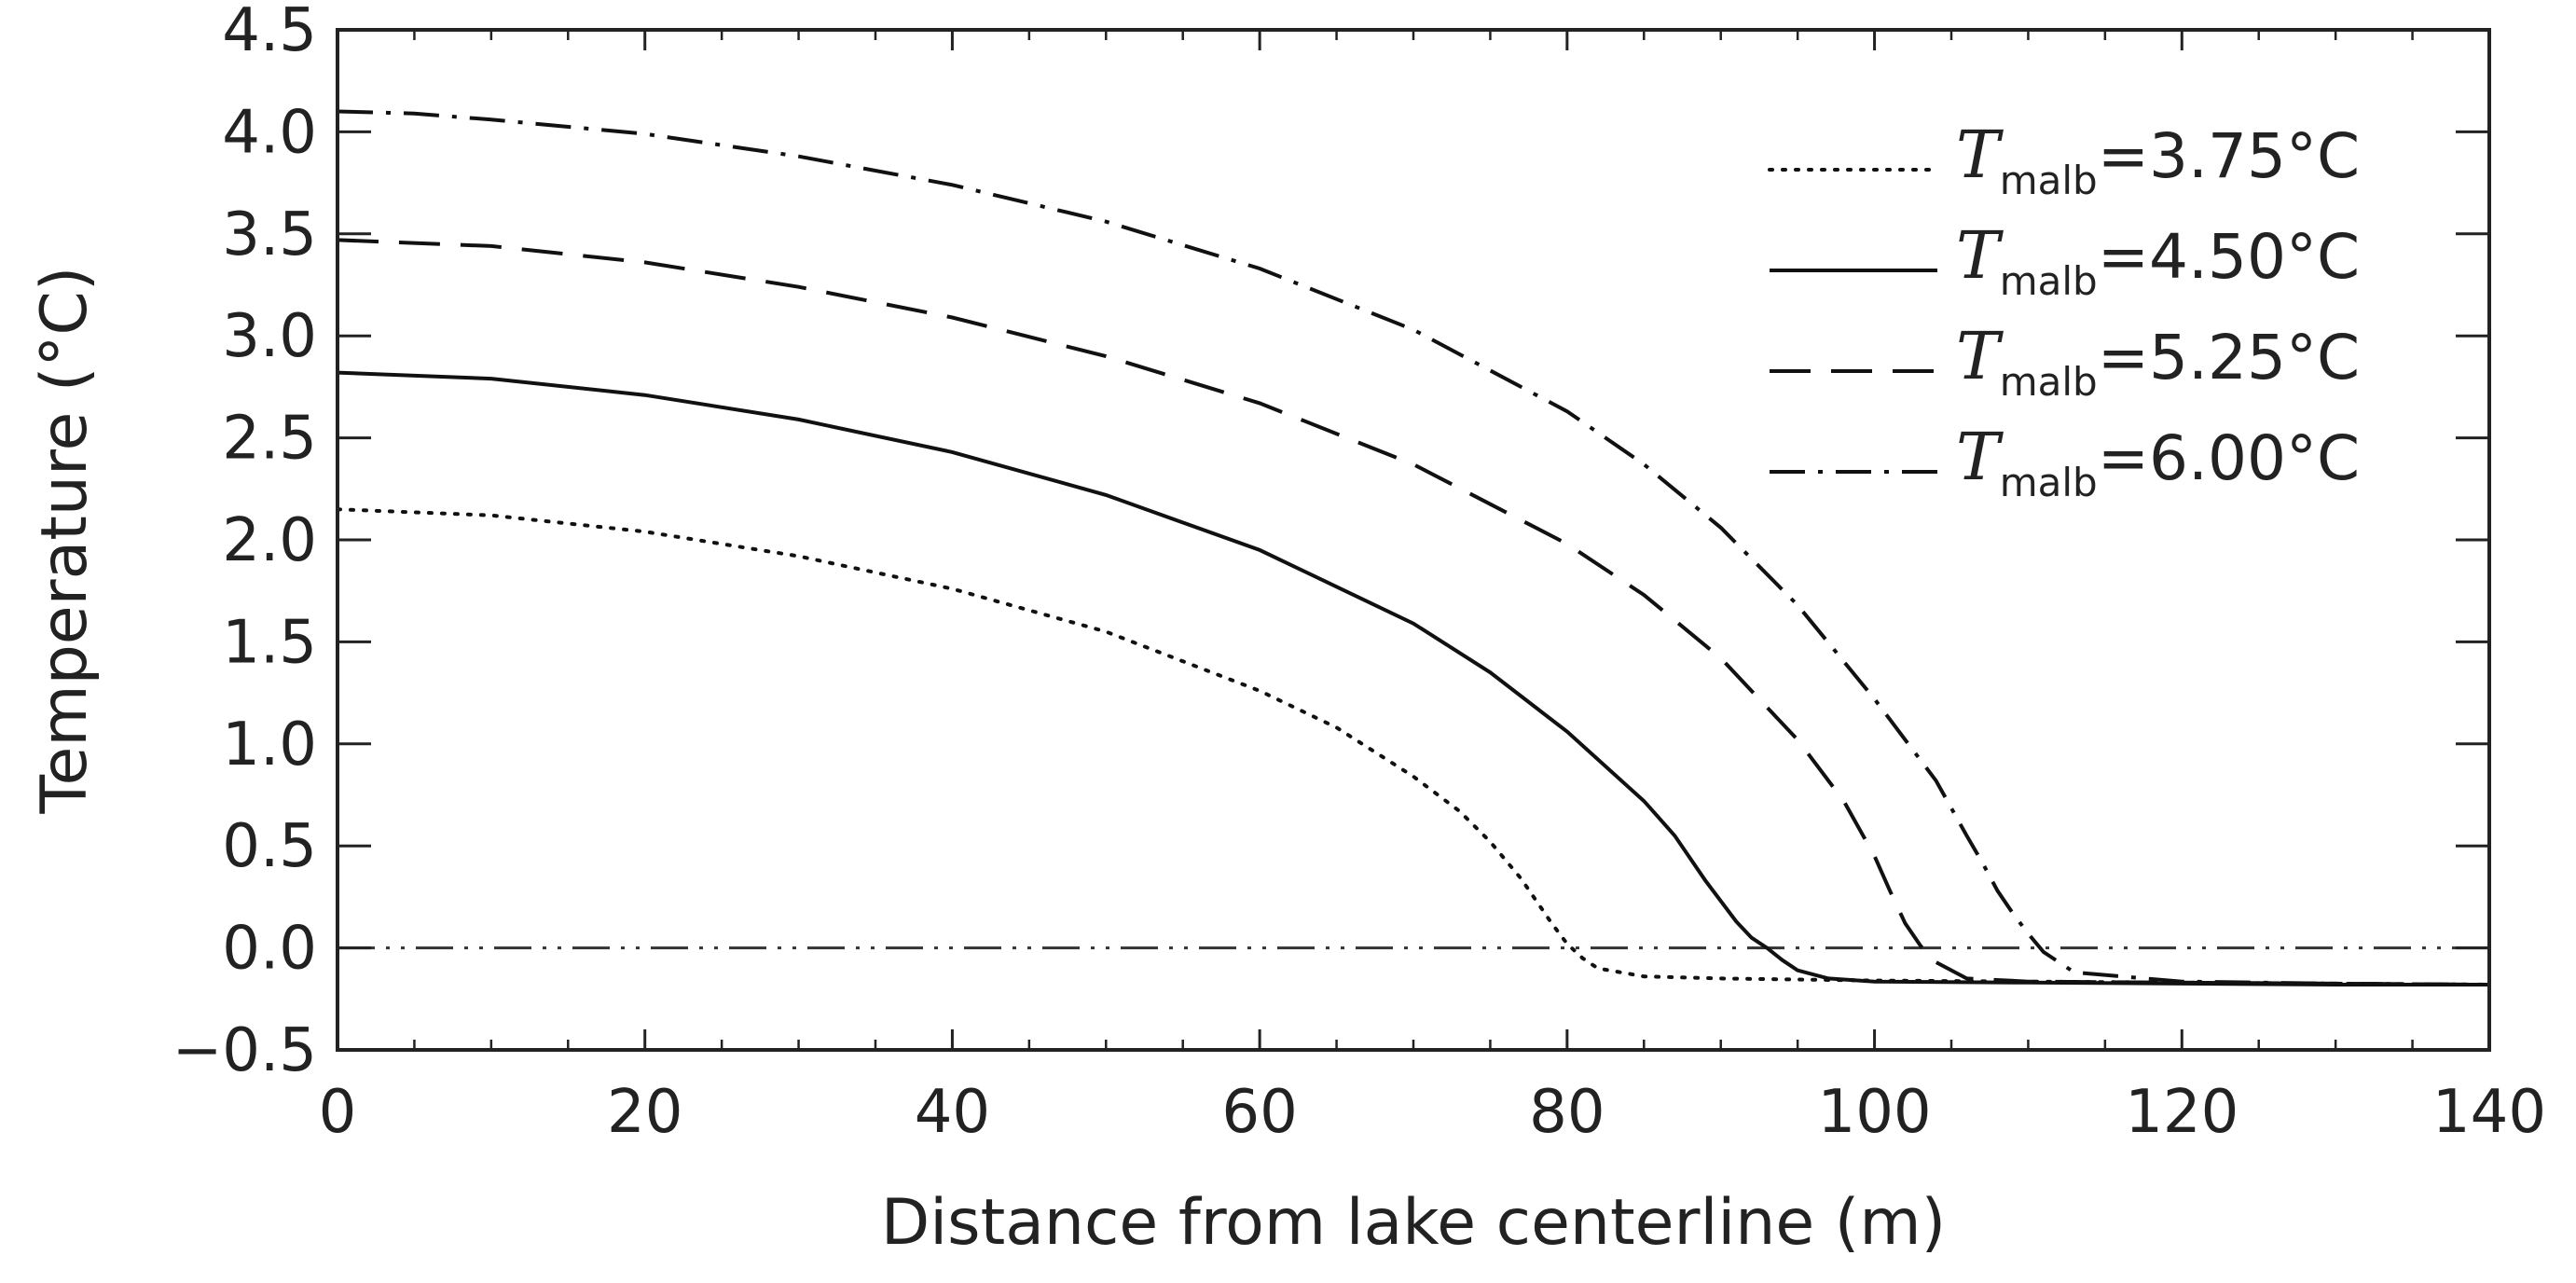 Image resolution: width=2576 pixels, height=1283 pixels. I want to click on y-tick-label: 0.5, so click(269, 847).